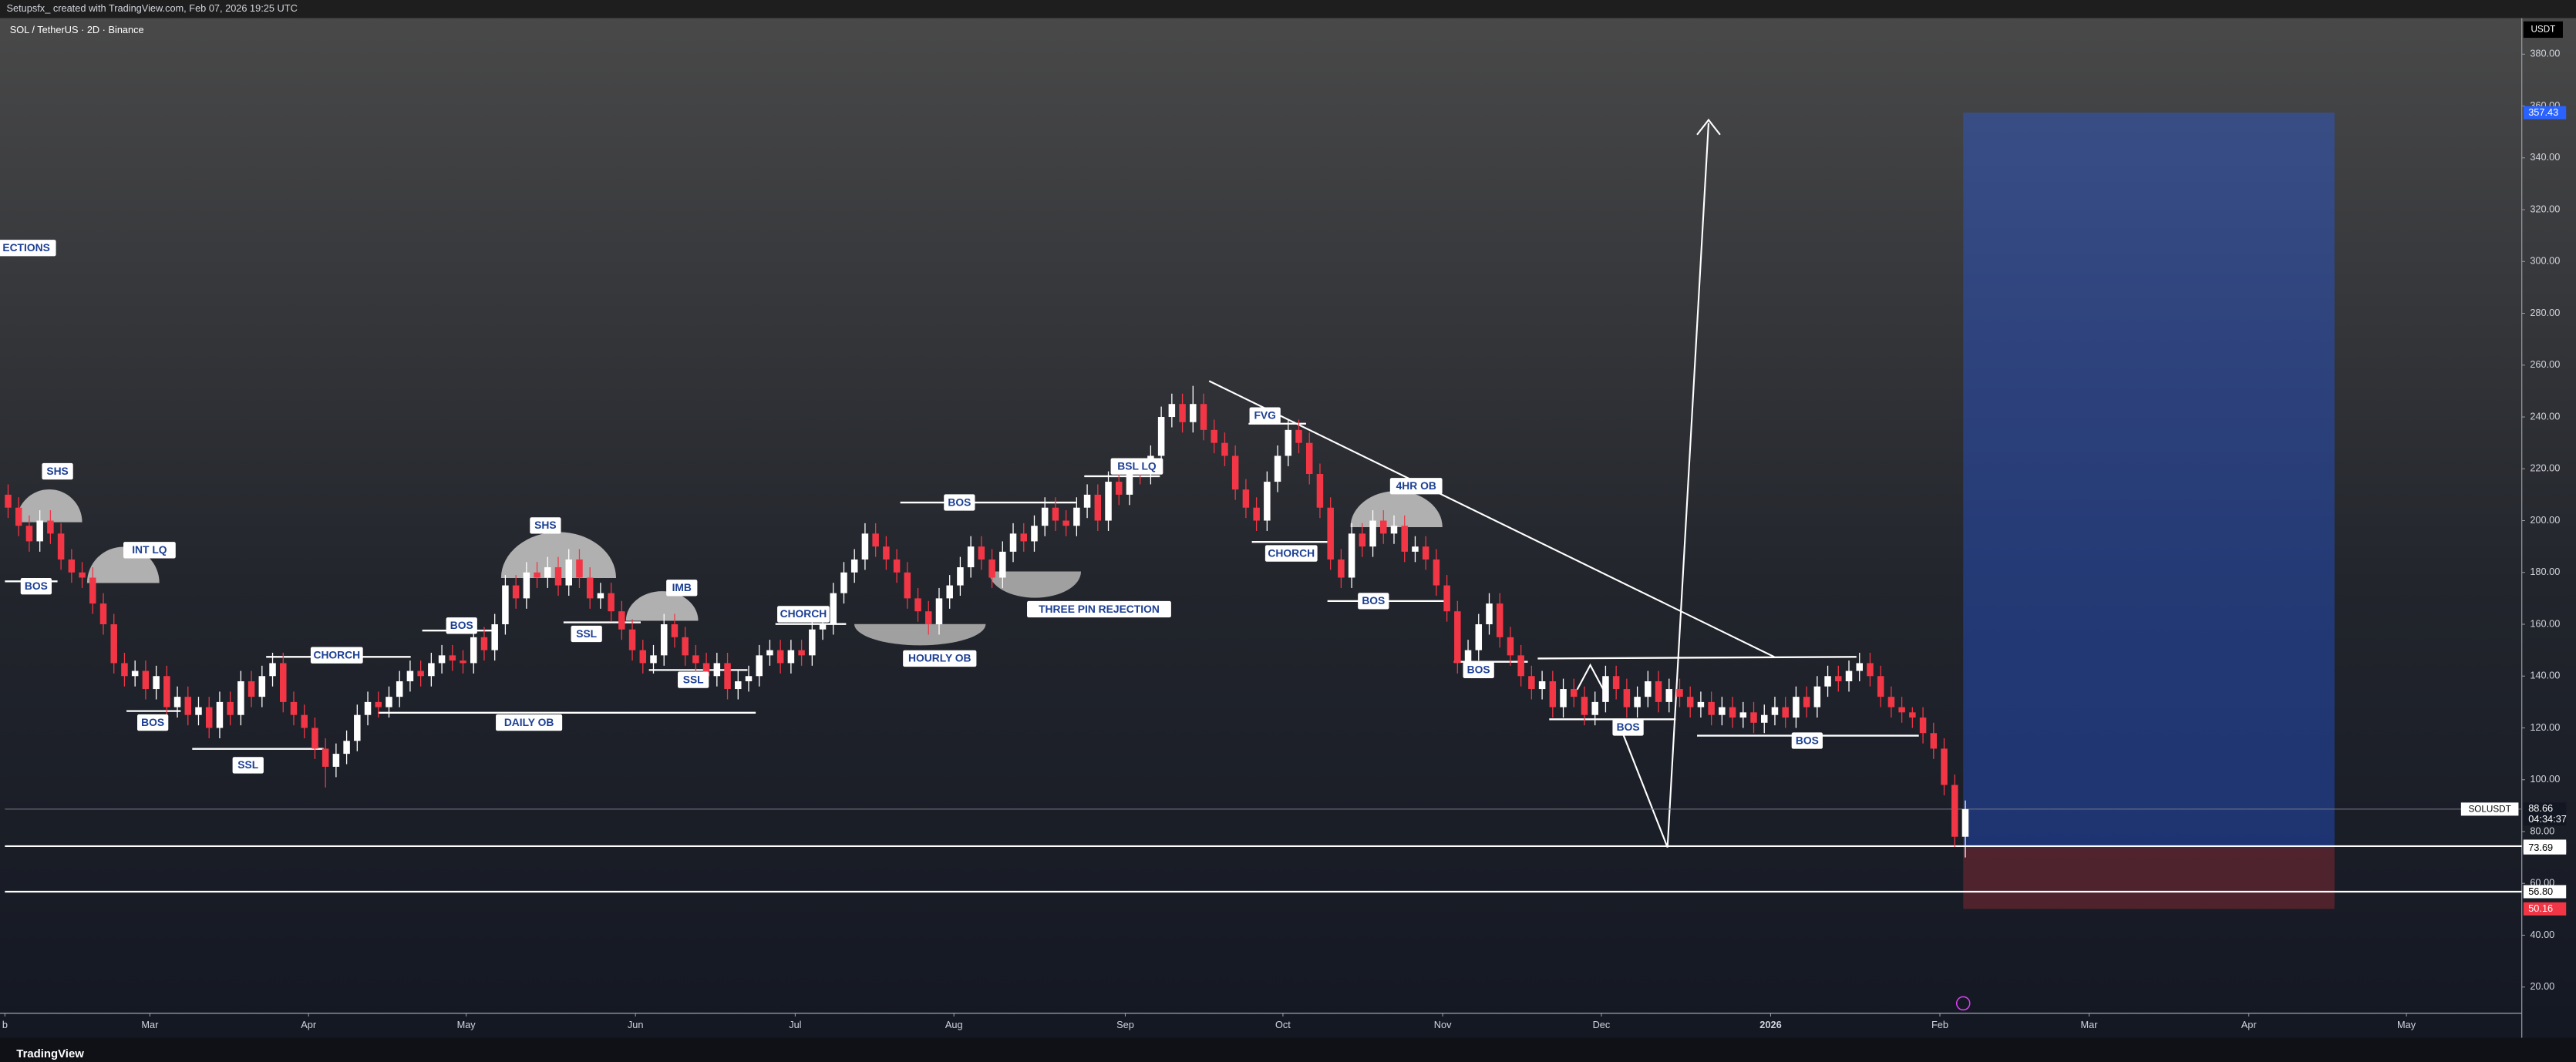 The width and height of the screenshot is (2576, 1062). I want to click on annotation: BOS, so click(153, 722).